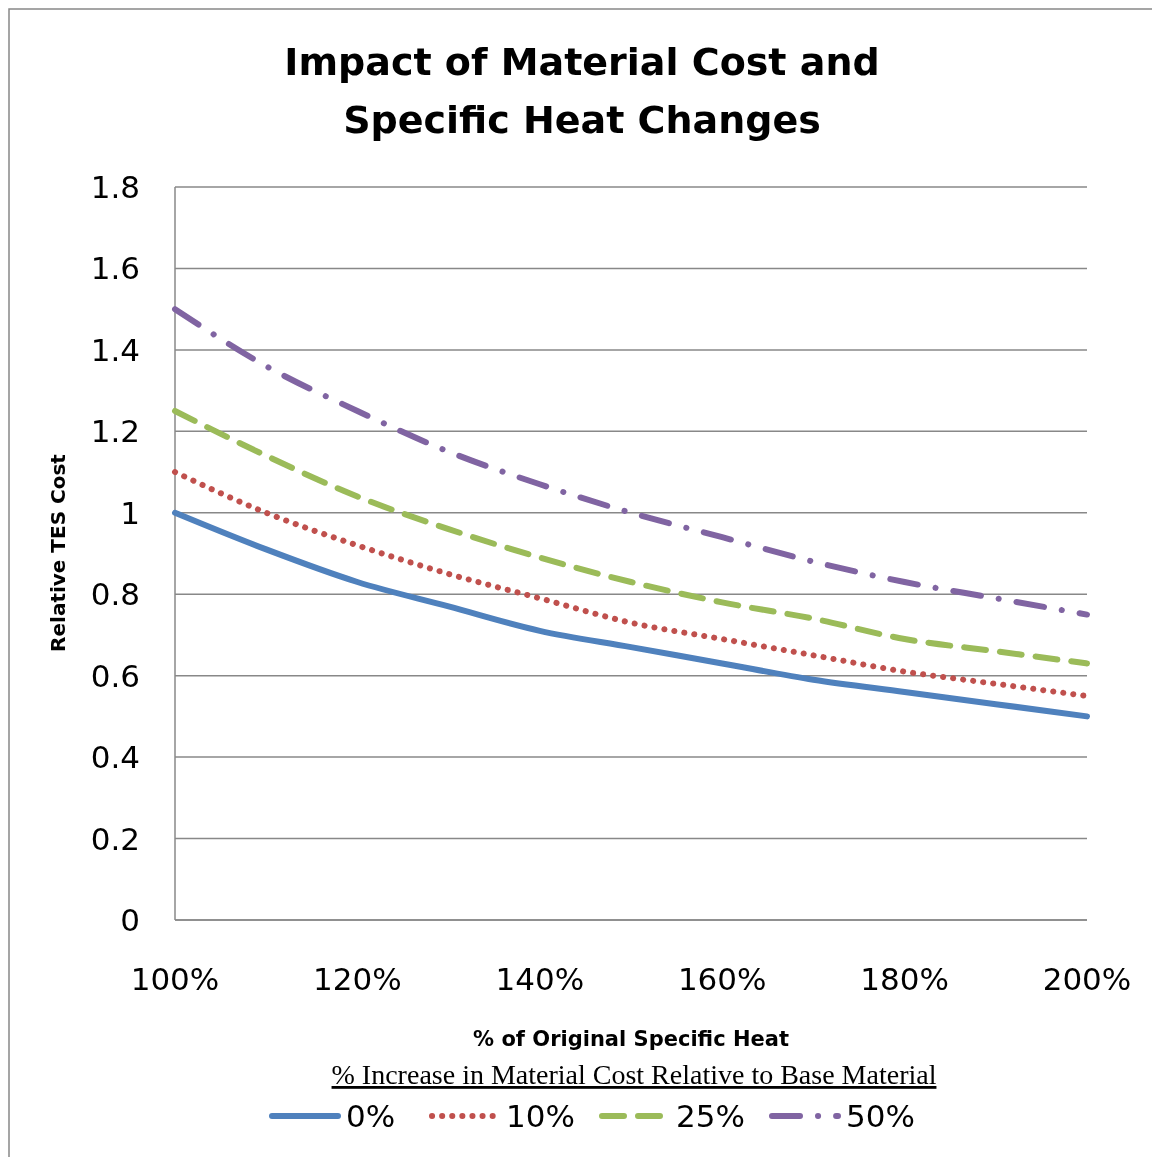 This screenshot has width=1152, height=1157. Describe the element at coordinates (175, 979) in the screenshot. I see `x-tick-label: 100%` at that location.